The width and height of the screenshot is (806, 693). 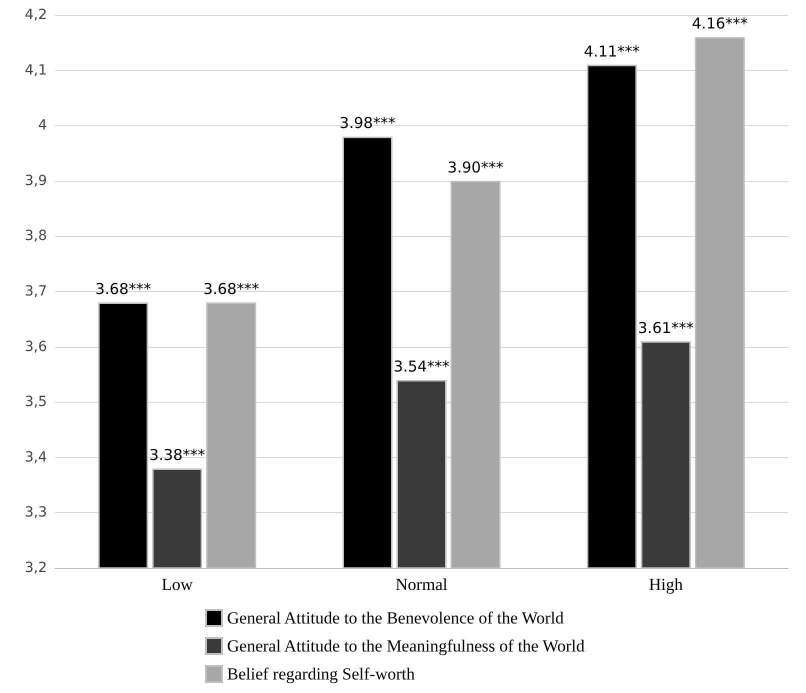 What do you see at coordinates (35, 180) in the screenshot?
I see `y-tick-label: 3,9` at bounding box center [35, 180].